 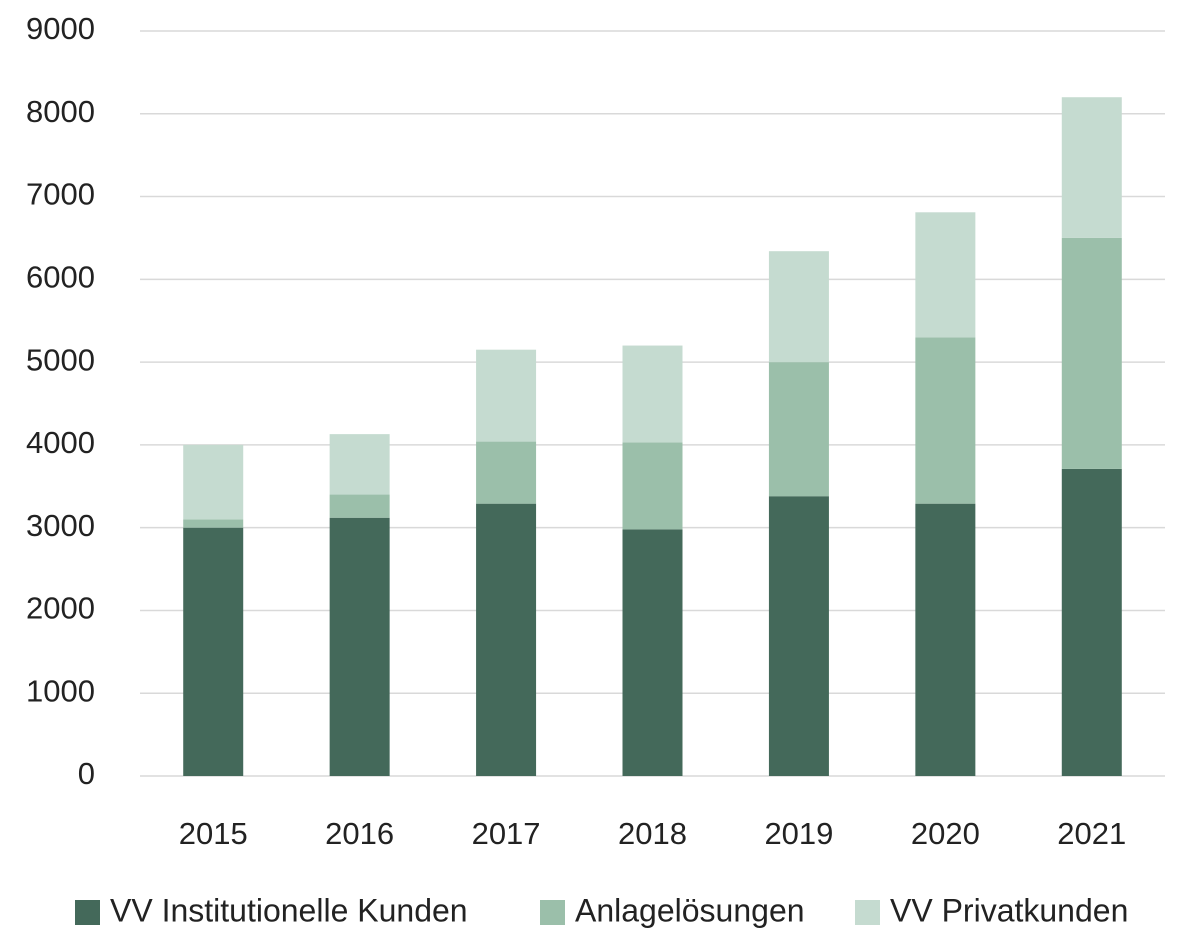 I want to click on x-tick-label: 2017, so click(x=506, y=833).